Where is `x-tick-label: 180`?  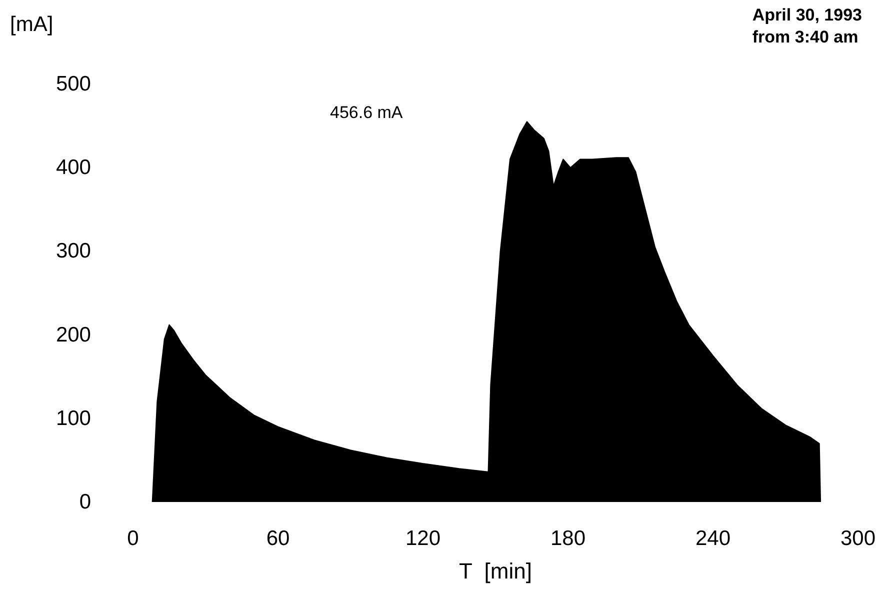 x-tick-label: 180 is located at coordinates (568, 538).